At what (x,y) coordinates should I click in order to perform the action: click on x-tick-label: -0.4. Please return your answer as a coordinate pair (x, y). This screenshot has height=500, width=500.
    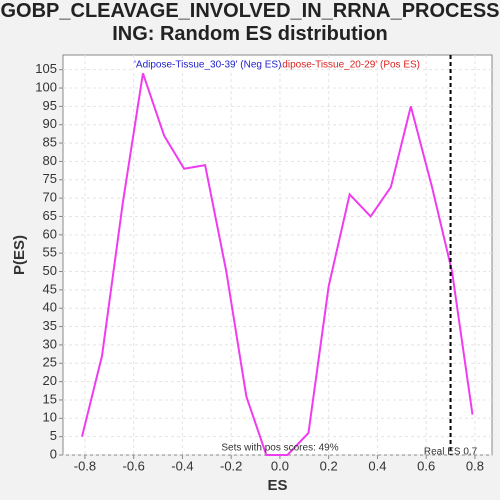
    Looking at the image, I should click on (182, 465).